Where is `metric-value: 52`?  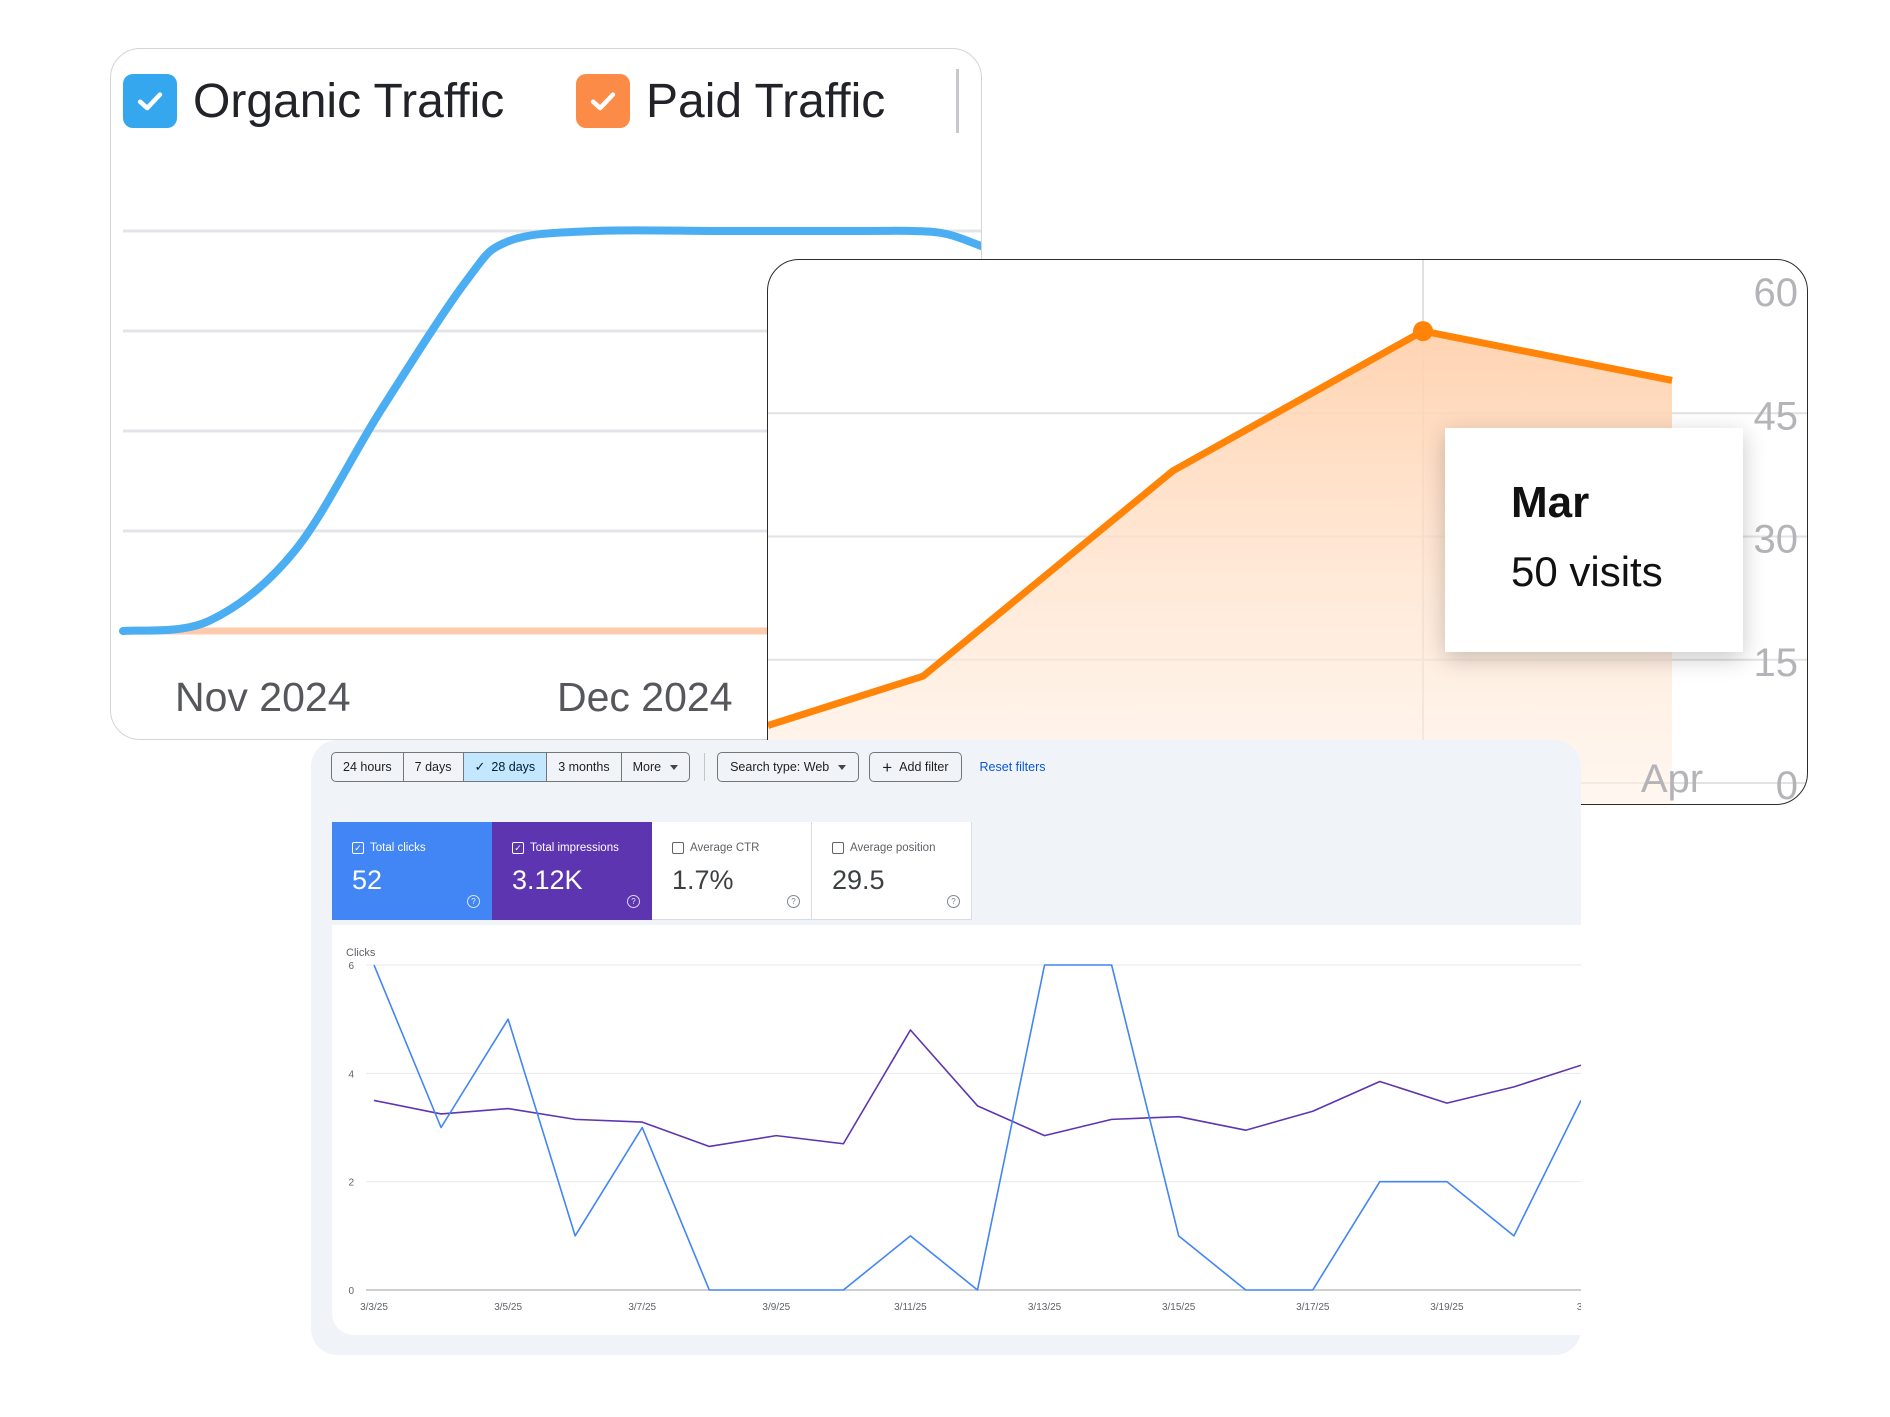 metric-value: 52 is located at coordinates (367, 880).